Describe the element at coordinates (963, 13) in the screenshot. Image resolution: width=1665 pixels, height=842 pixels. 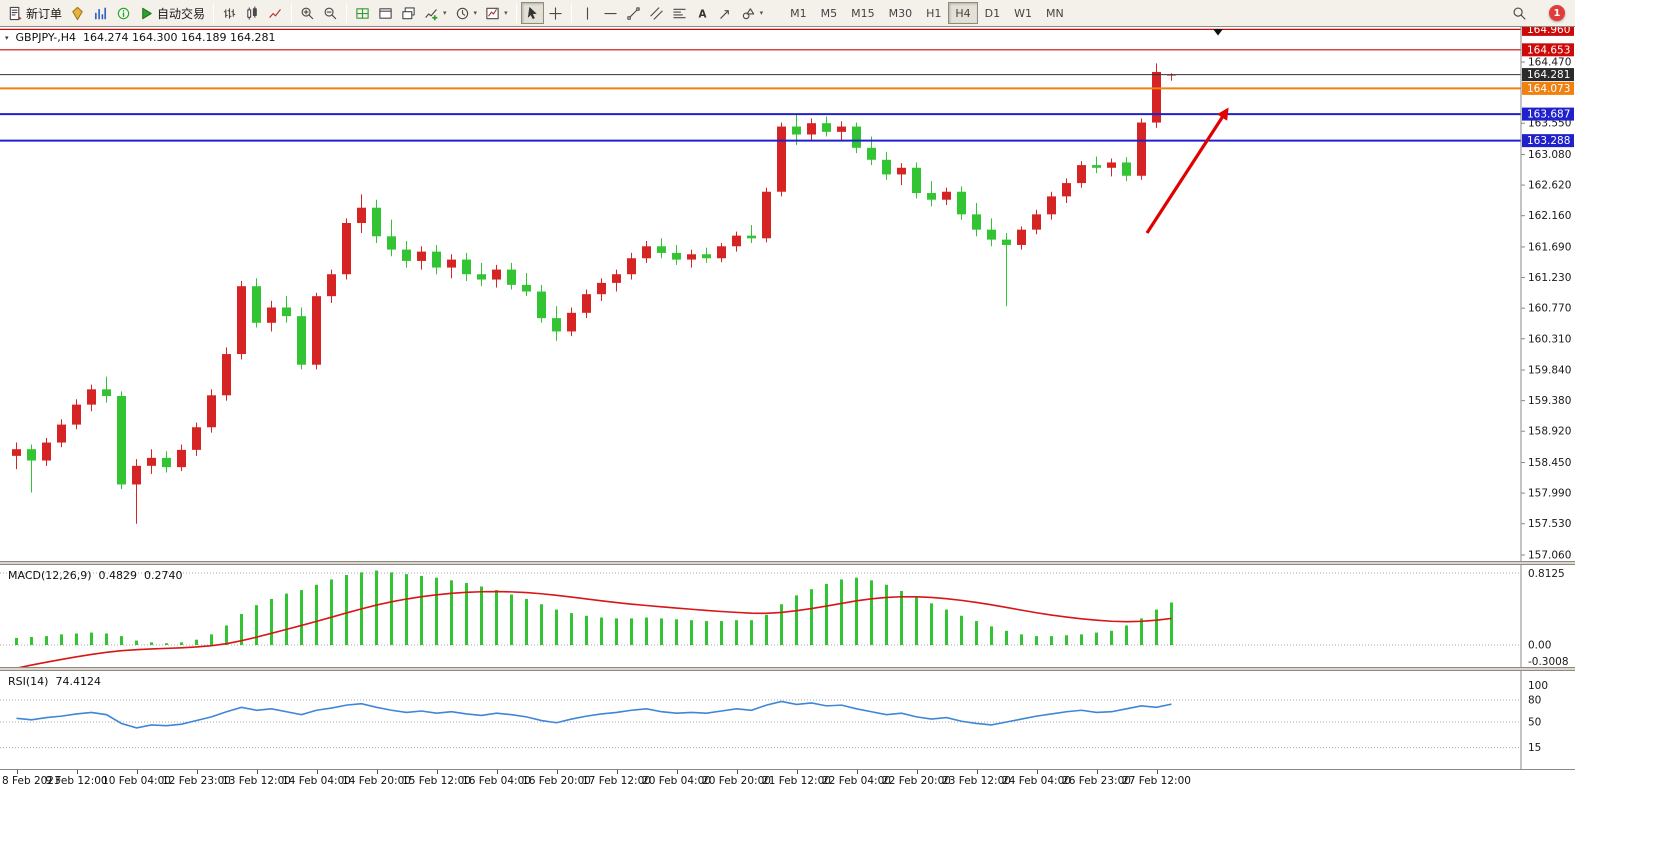
I see `timeframe-h4-button: H4` at that location.